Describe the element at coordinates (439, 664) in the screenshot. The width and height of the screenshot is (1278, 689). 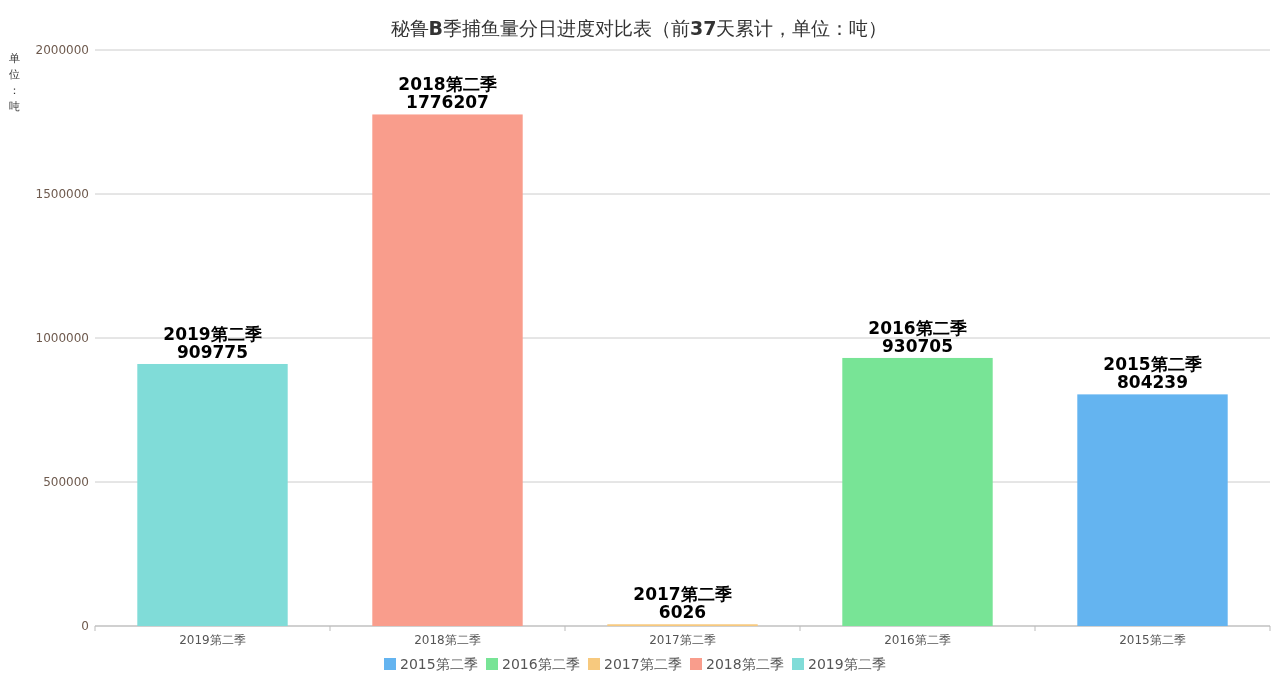
I see `legend-label: 2015第二季` at that location.